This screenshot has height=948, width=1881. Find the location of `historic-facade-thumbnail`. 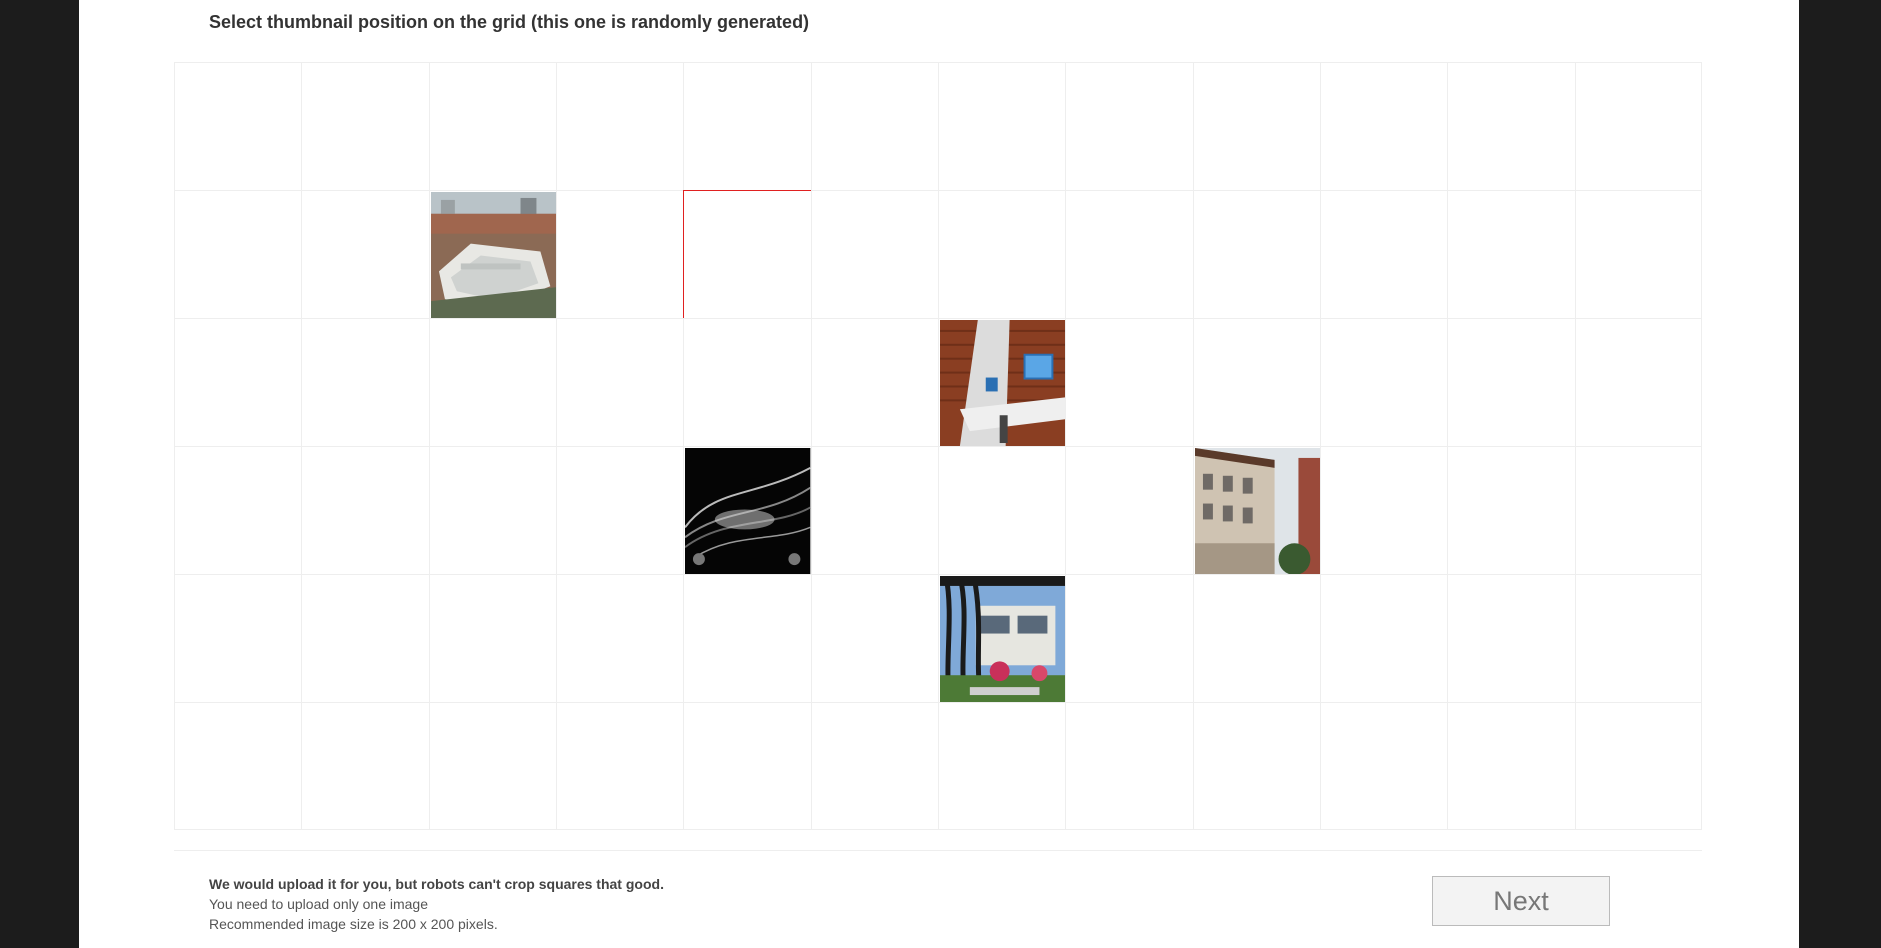

historic-facade-thumbnail is located at coordinates (1257, 511).